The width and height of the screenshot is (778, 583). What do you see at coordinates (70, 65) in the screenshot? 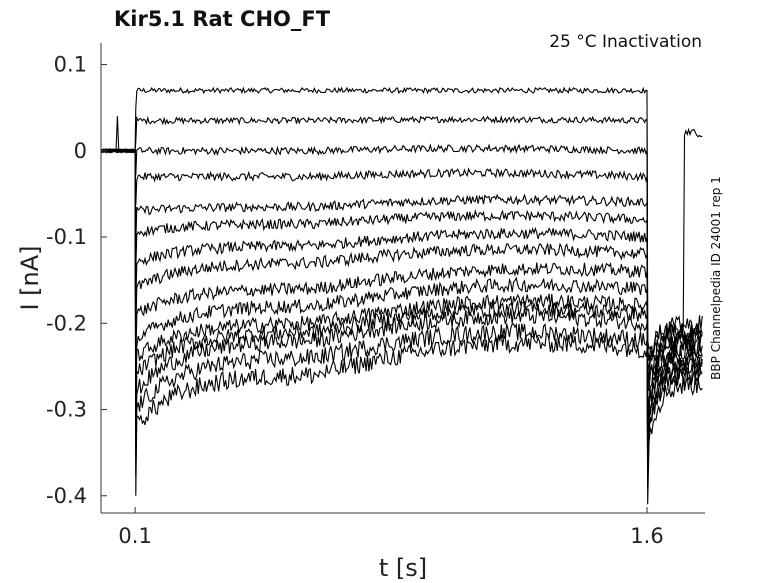
I see `y-tick-label: 0.1` at bounding box center [70, 65].